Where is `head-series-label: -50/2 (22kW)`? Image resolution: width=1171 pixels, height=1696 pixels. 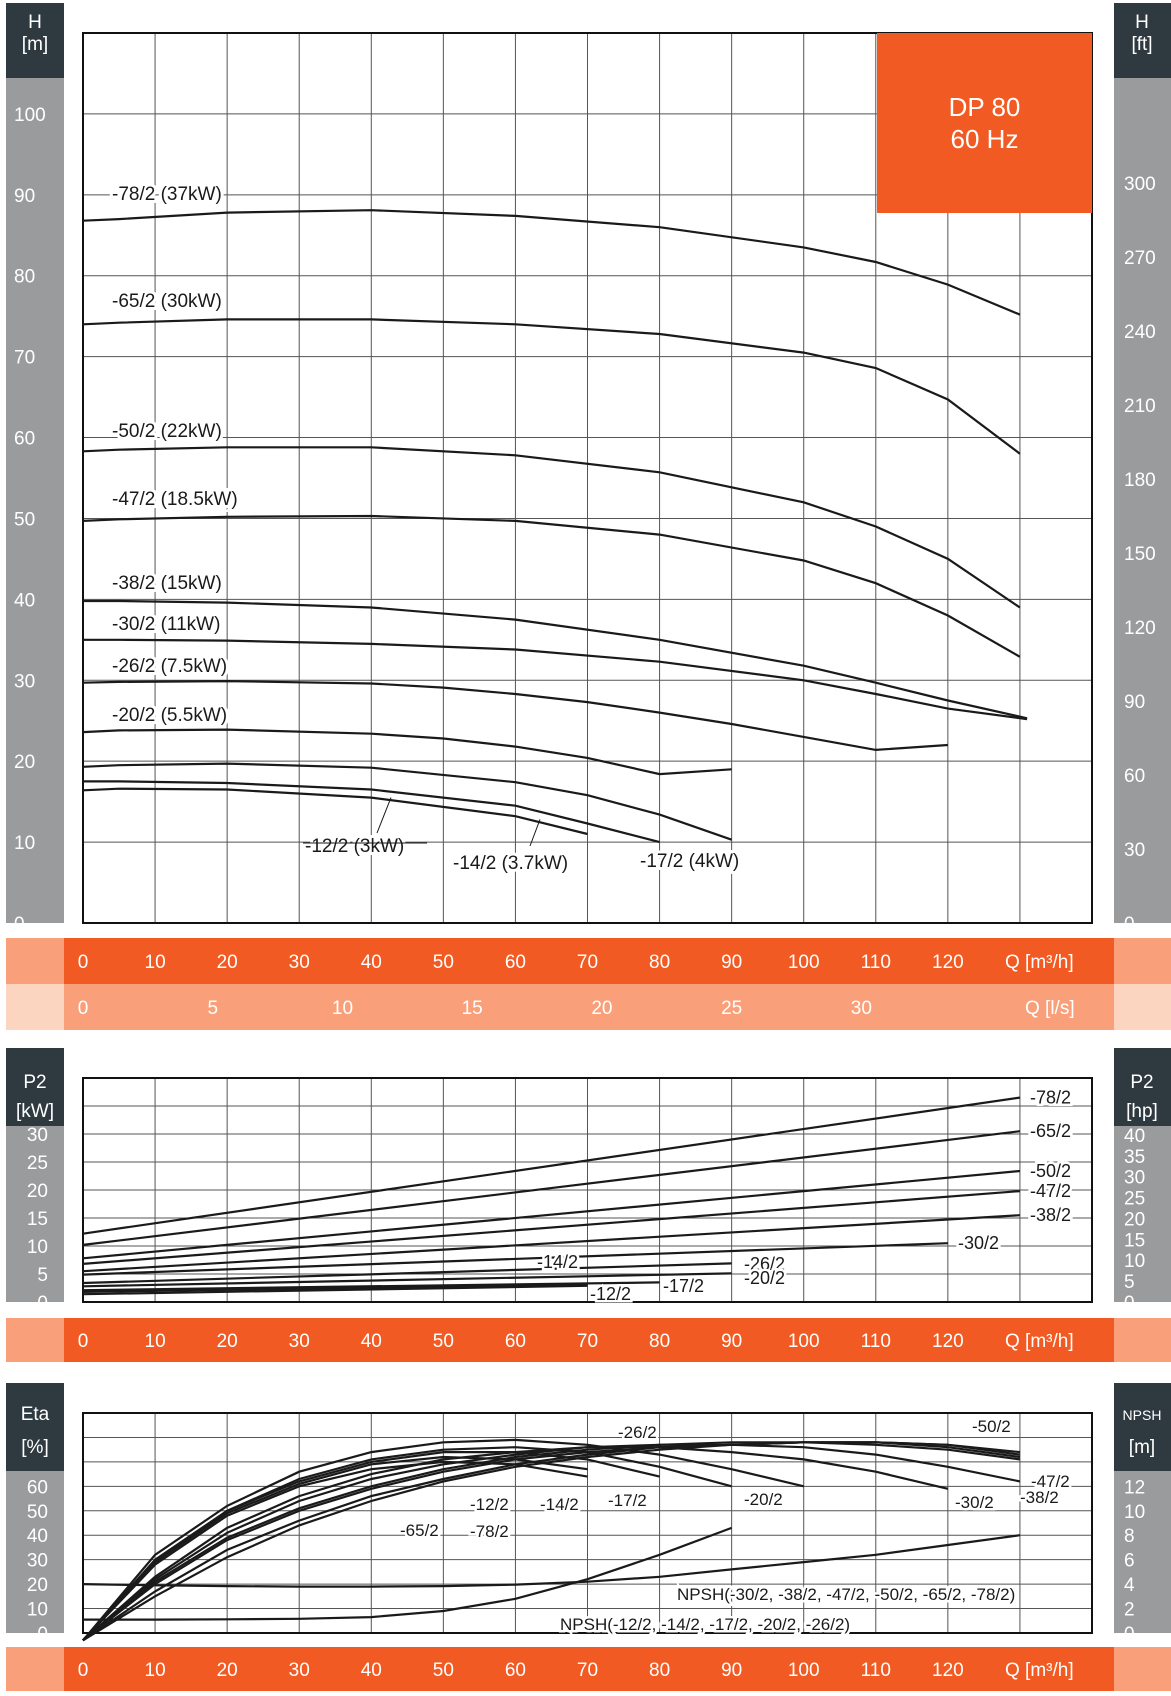
head-series-label: -50/2 (22kW) is located at coordinates (167, 431).